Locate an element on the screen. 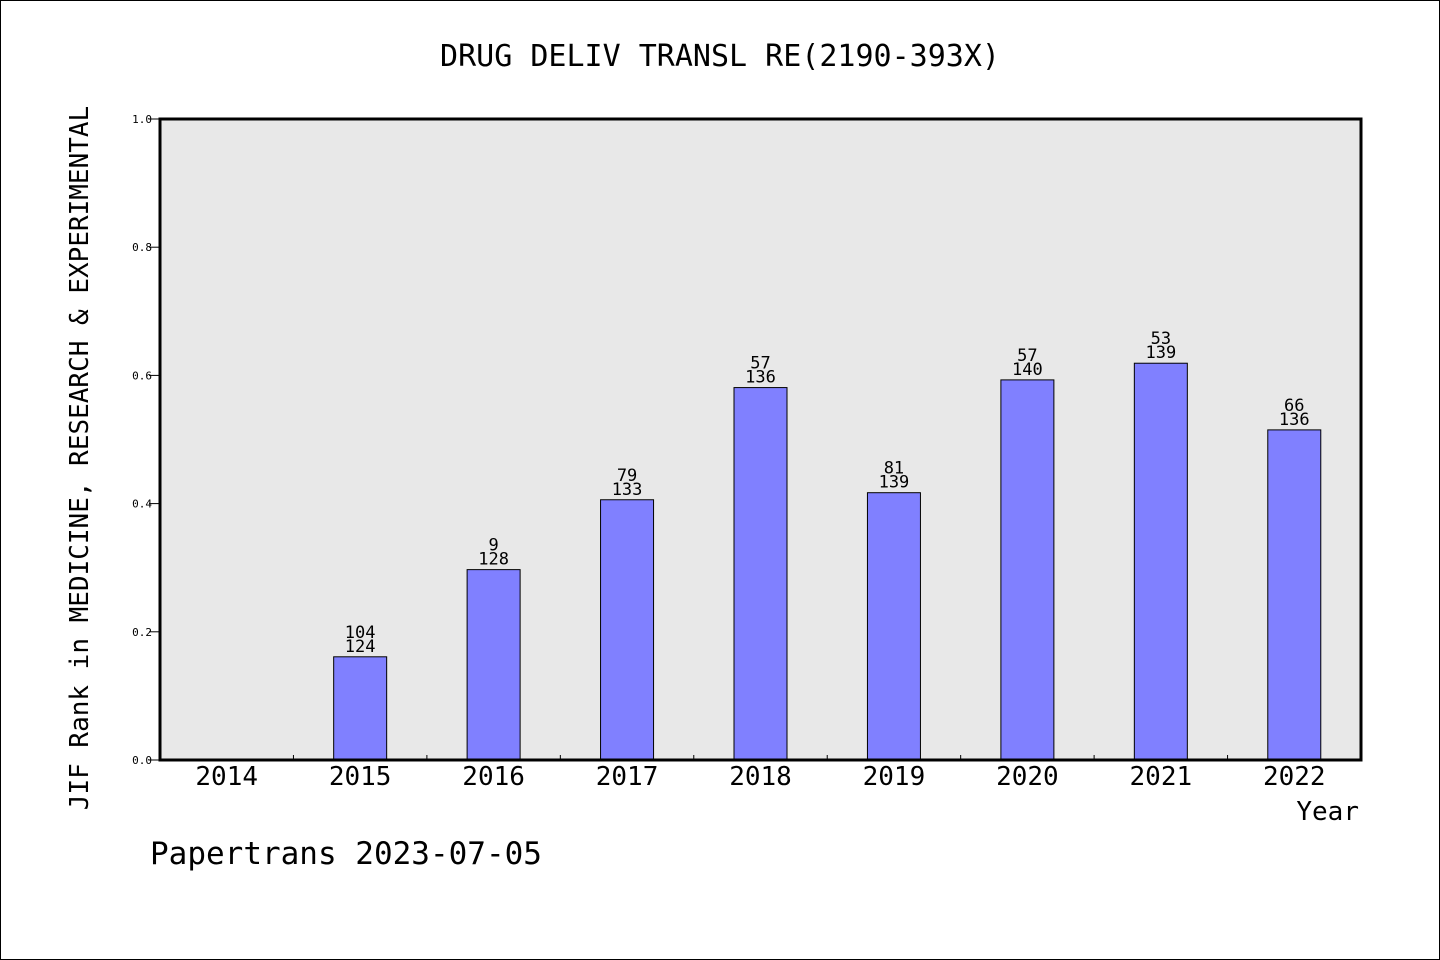  x-tick-label: 2016 is located at coordinates (493, 777).